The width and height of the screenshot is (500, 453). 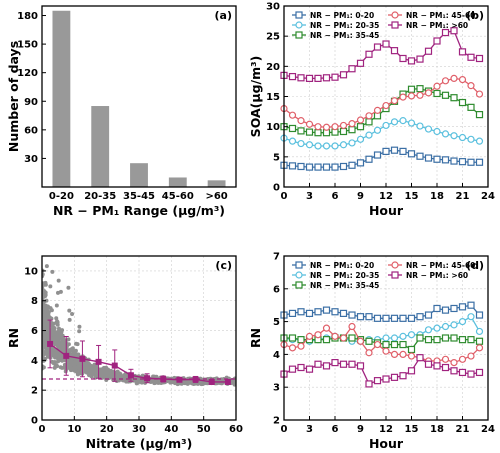 What do you see at coordinates (273, 67) in the screenshot?
I see `panel-b-ytick-label-4: 20` at bounding box center [273, 67].